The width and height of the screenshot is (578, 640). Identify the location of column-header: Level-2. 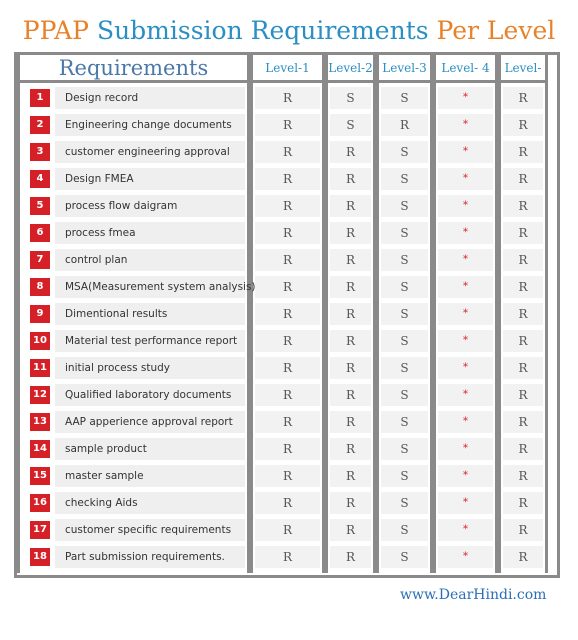
(350, 69).